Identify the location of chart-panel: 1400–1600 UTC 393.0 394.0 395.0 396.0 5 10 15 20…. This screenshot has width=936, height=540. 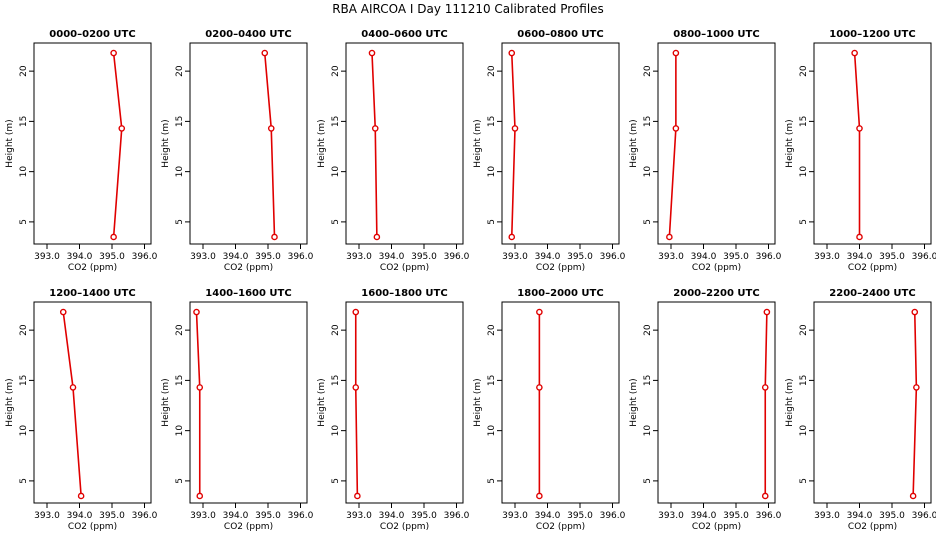
(237, 410).